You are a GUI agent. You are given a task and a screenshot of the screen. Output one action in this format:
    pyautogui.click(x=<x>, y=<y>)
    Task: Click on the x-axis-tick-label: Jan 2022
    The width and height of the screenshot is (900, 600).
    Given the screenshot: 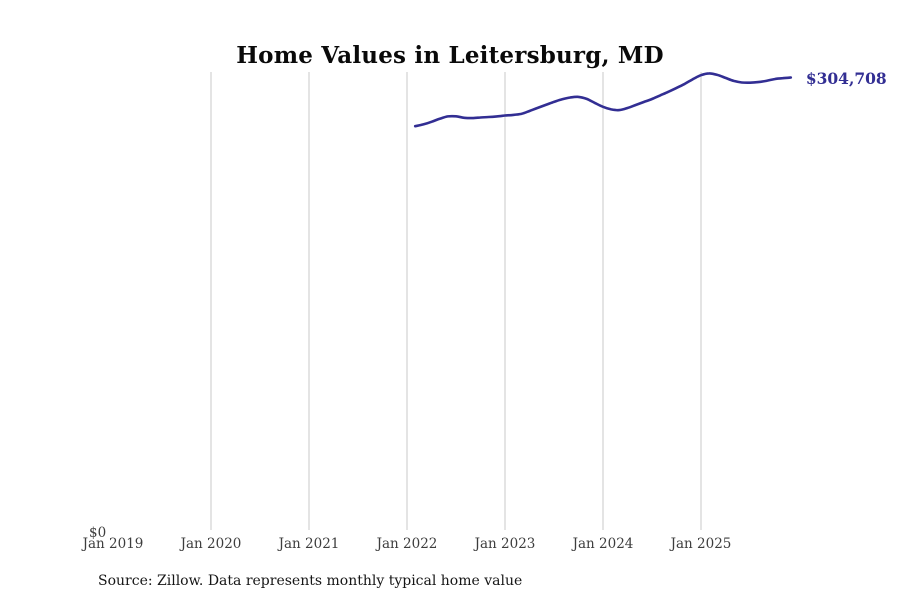 What is the action you would take?
    pyautogui.click(x=407, y=544)
    